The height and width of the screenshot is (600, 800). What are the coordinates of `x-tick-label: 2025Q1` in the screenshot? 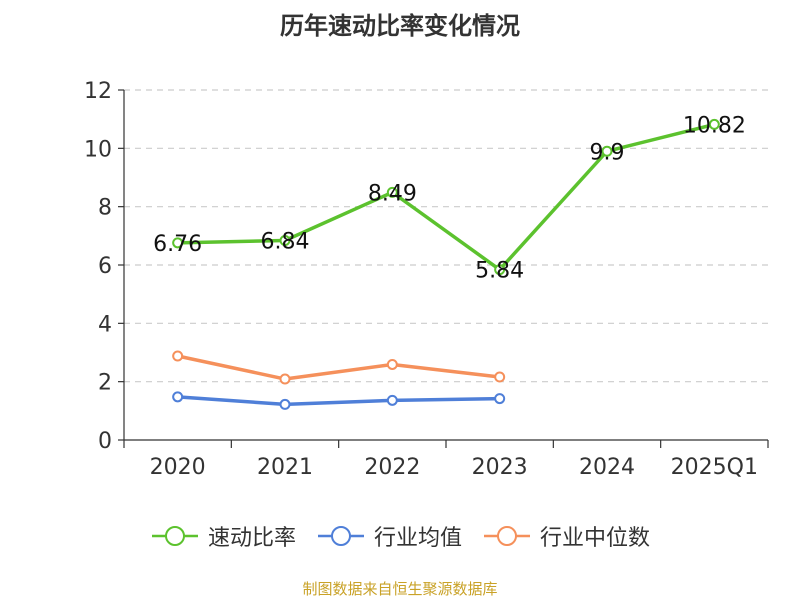 It's located at (714, 467).